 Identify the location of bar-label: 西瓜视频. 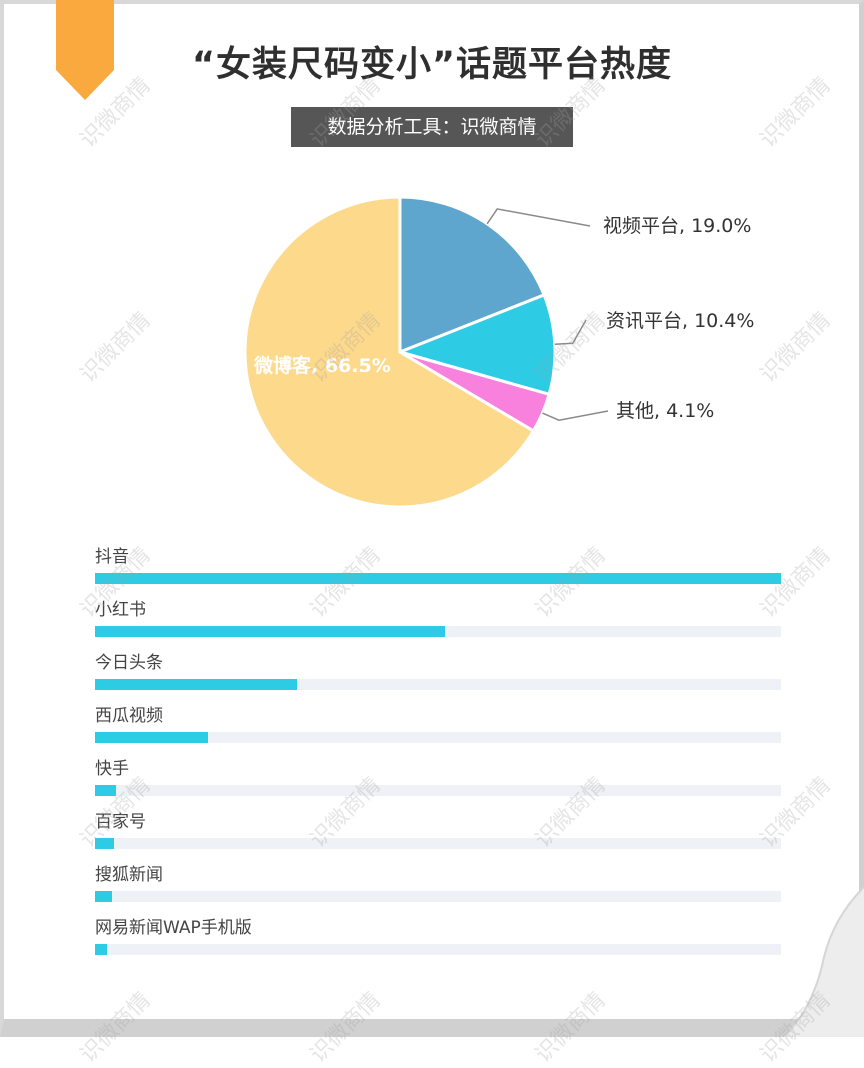
(129, 716).